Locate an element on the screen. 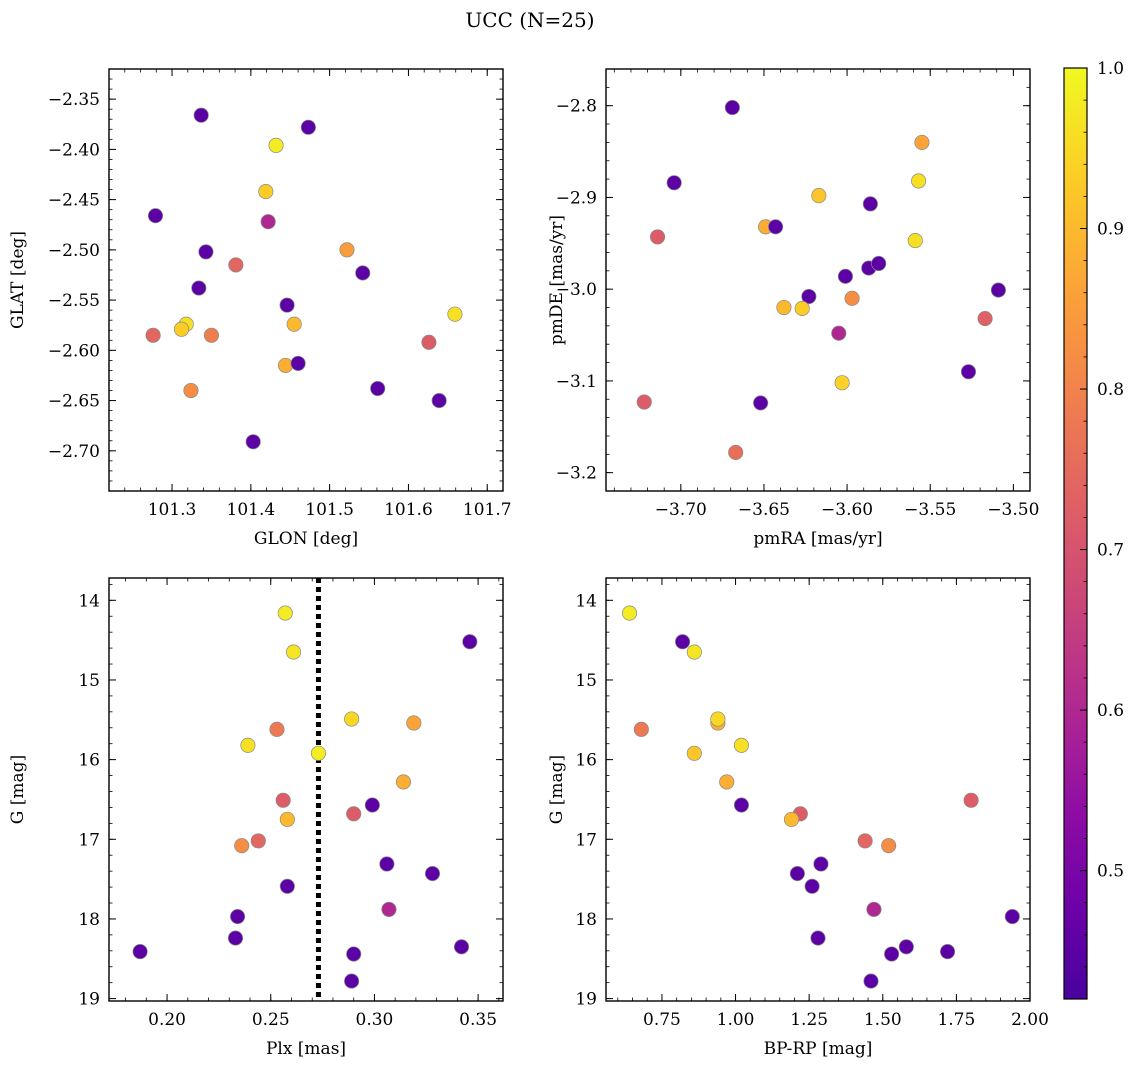 This screenshot has width=1136, height=1068. x-tick-label: 0.35 is located at coordinates (478, 1020).